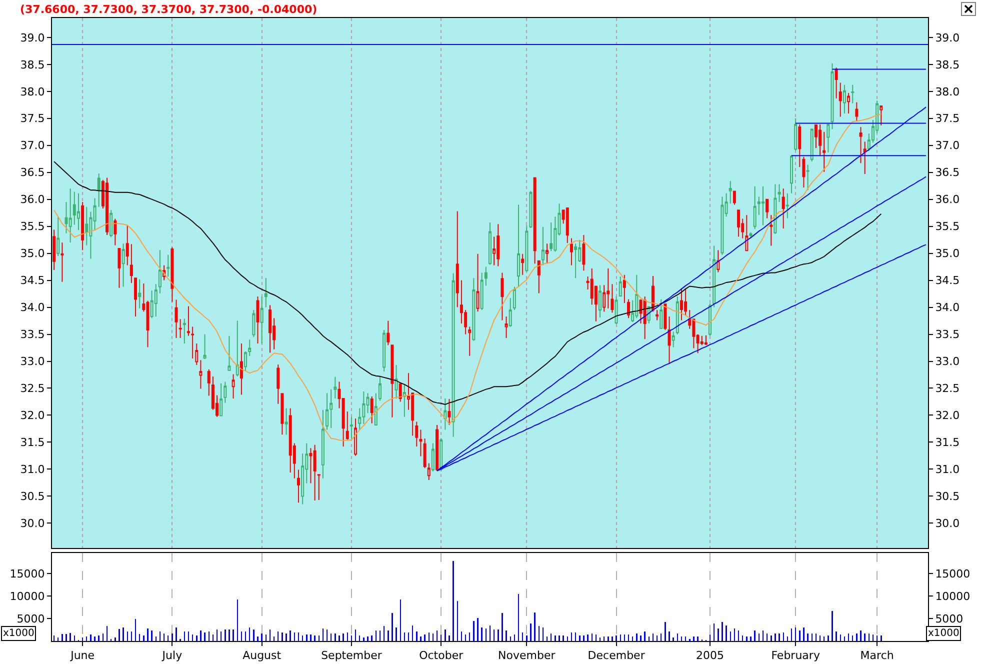 Image resolution: width=984 pixels, height=664 pixels. I want to click on y-tick-label: 15000, so click(27, 574).